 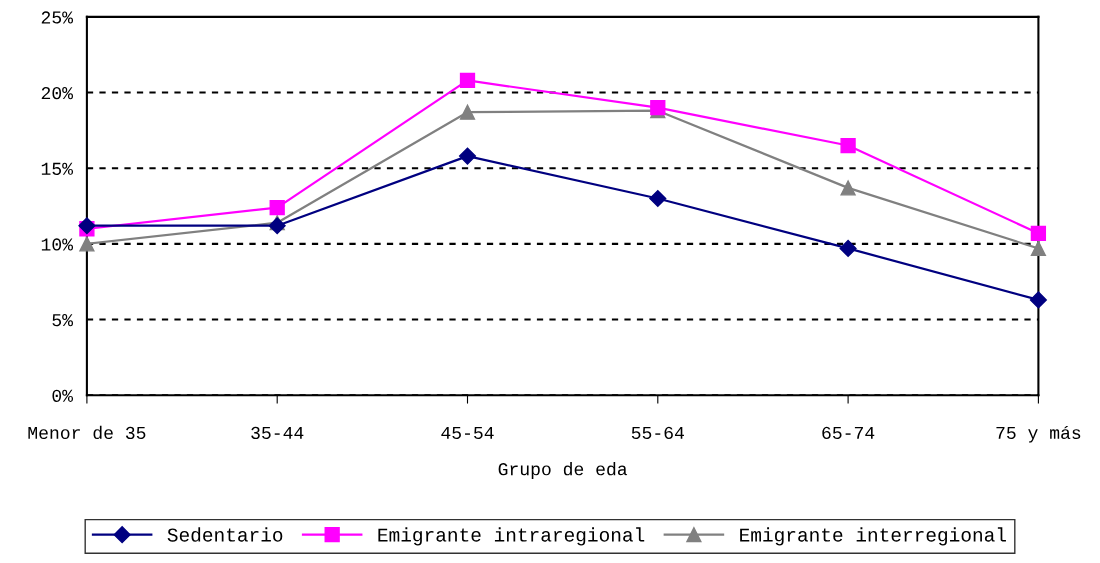 What do you see at coordinates (57, 17) in the screenshot?
I see `y-tick-label: 25%` at bounding box center [57, 17].